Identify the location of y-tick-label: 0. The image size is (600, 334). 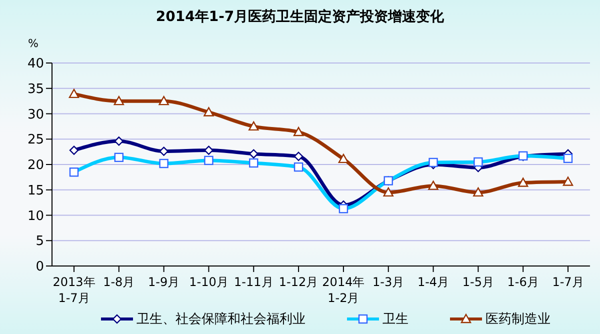
(40, 267).